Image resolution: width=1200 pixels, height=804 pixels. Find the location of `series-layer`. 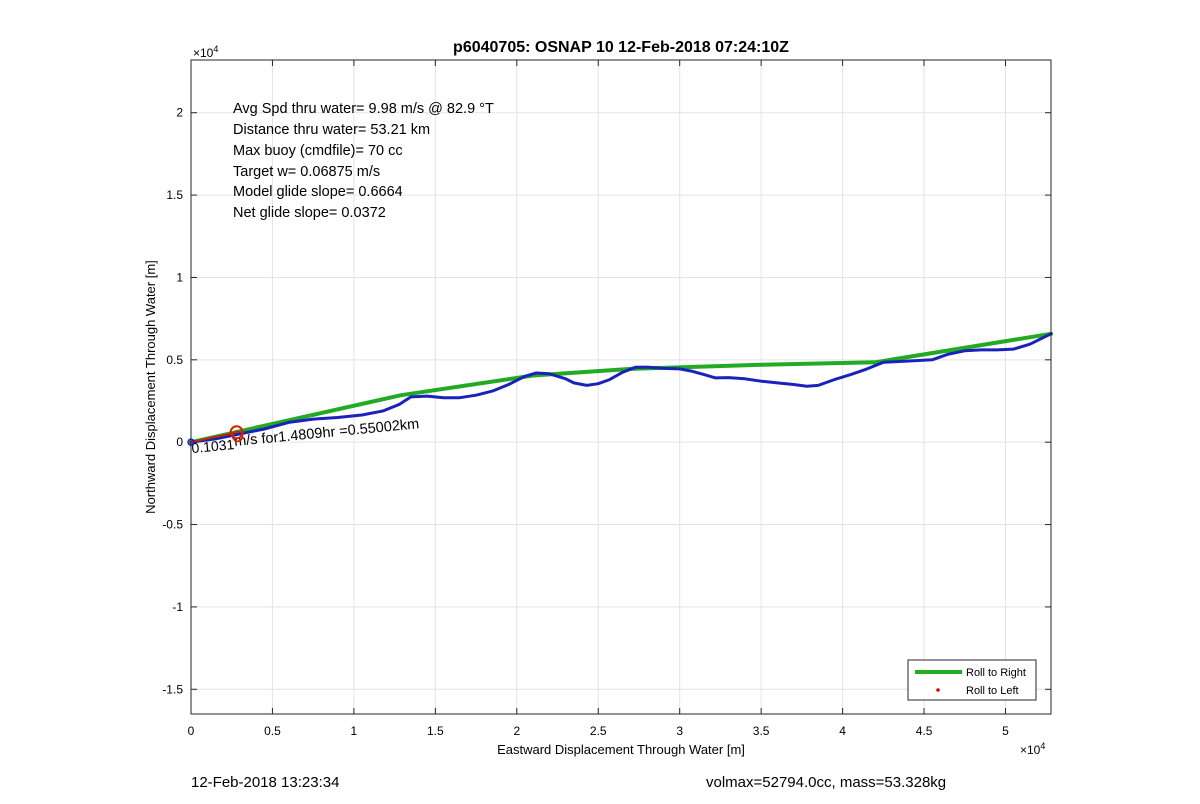

series-layer is located at coordinates (621, 388).